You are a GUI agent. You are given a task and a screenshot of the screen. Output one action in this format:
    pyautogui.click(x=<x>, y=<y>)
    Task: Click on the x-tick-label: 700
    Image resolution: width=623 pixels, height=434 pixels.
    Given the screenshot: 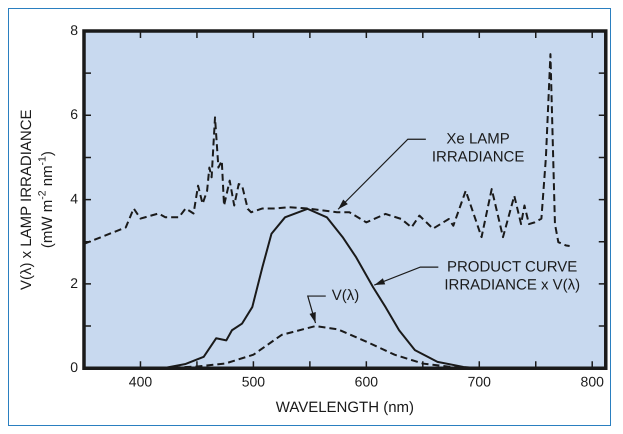 What is the action you would take?
    pyautogui.click(x=480, y=381)
    